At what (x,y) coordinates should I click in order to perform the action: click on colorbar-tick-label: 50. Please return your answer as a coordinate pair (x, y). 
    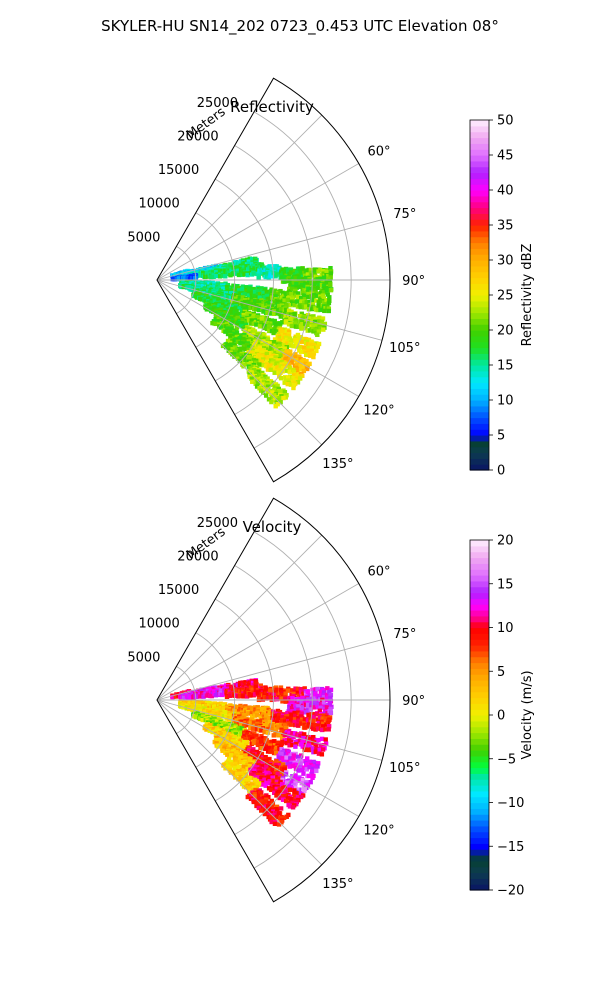
    Looking at the image, I should click on (505, 121).